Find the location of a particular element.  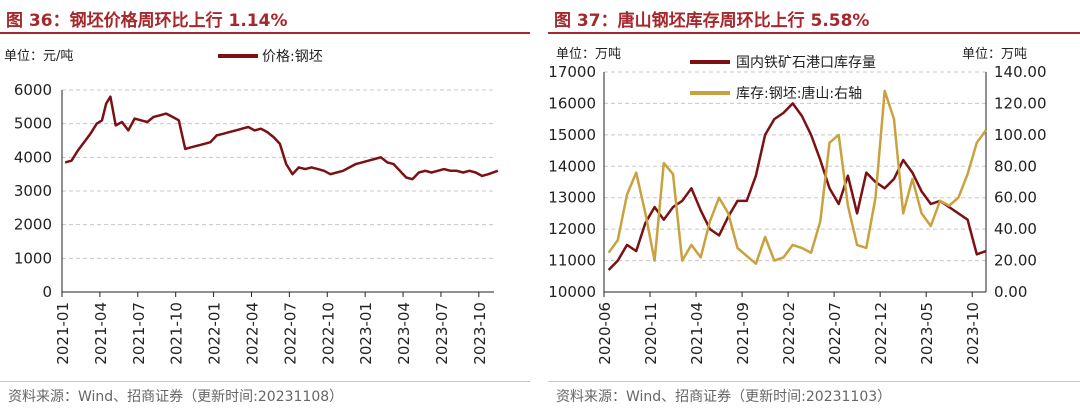

x-tick-label: 2023-01 is located at coordinates (366, 333).